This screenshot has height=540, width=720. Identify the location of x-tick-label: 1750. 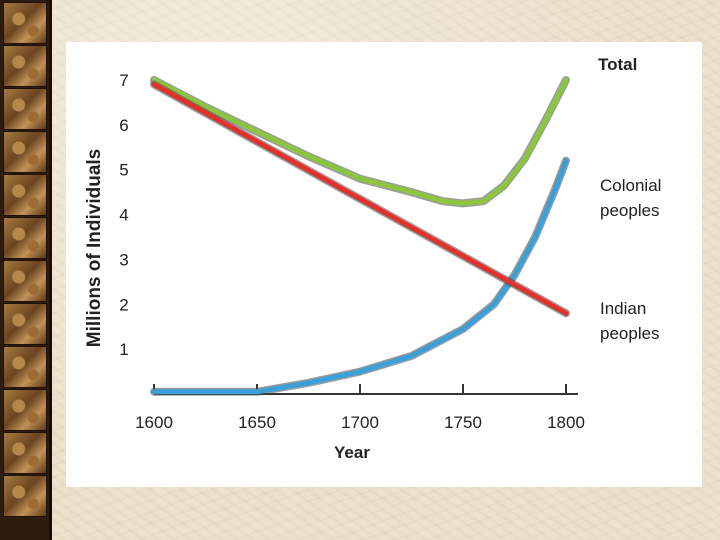
(463, 422).